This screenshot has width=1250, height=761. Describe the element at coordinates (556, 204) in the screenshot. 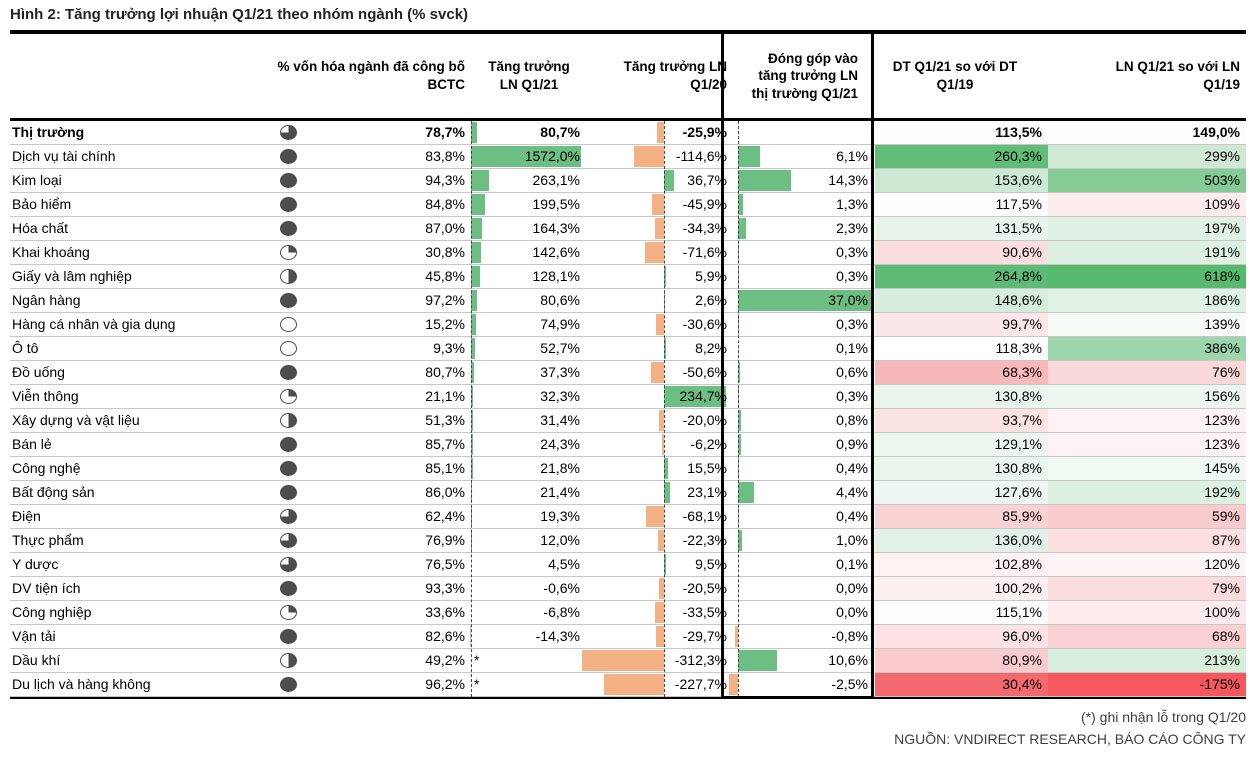

I see `profit-growth-q121-value: 199,5%` at that location.